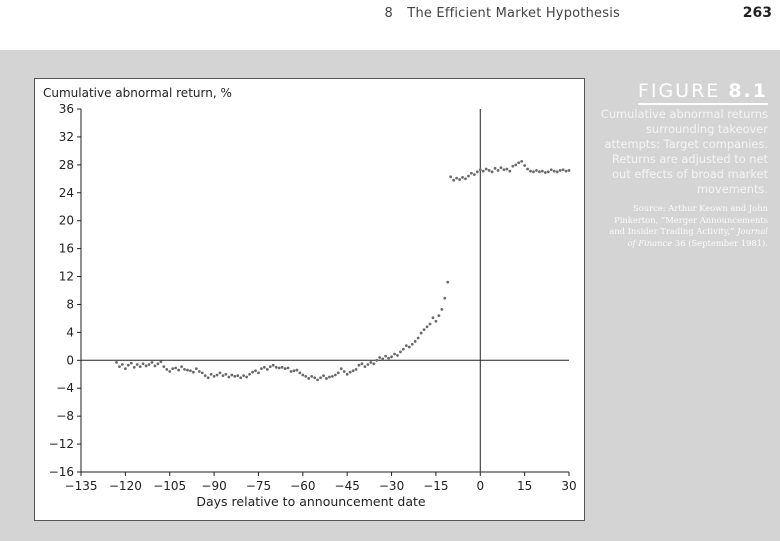 This screenshot has height=541, width=780. What do you see at coordinates (66, 137) in the screenshot?
I see `y-tick-label: 32` at bounding box center [66, 137].